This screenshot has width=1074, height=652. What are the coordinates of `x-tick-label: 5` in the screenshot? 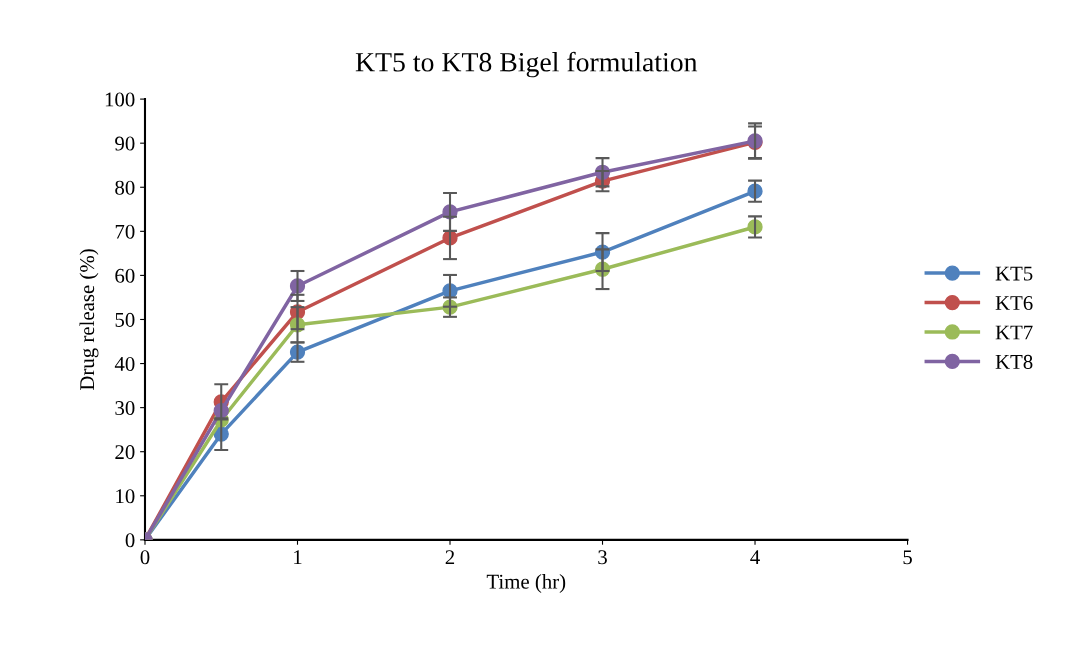 It's located at (907, 557).